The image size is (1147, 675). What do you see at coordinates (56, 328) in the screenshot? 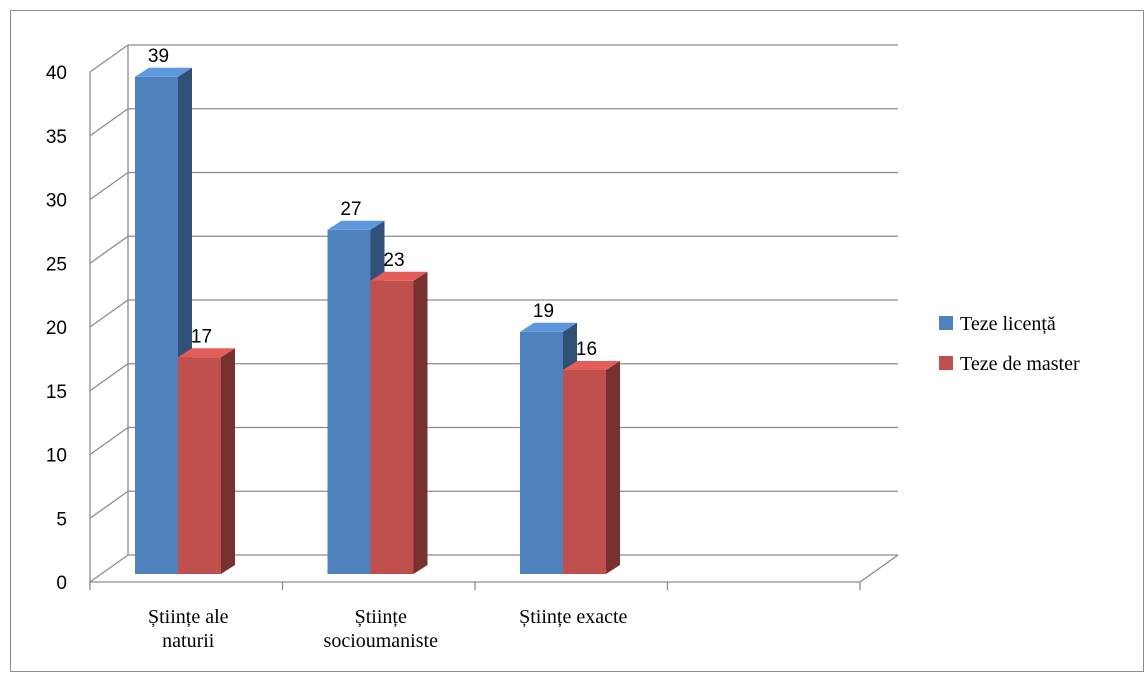
I see `y-tick-label: 20` at bounding box center [56, 328].